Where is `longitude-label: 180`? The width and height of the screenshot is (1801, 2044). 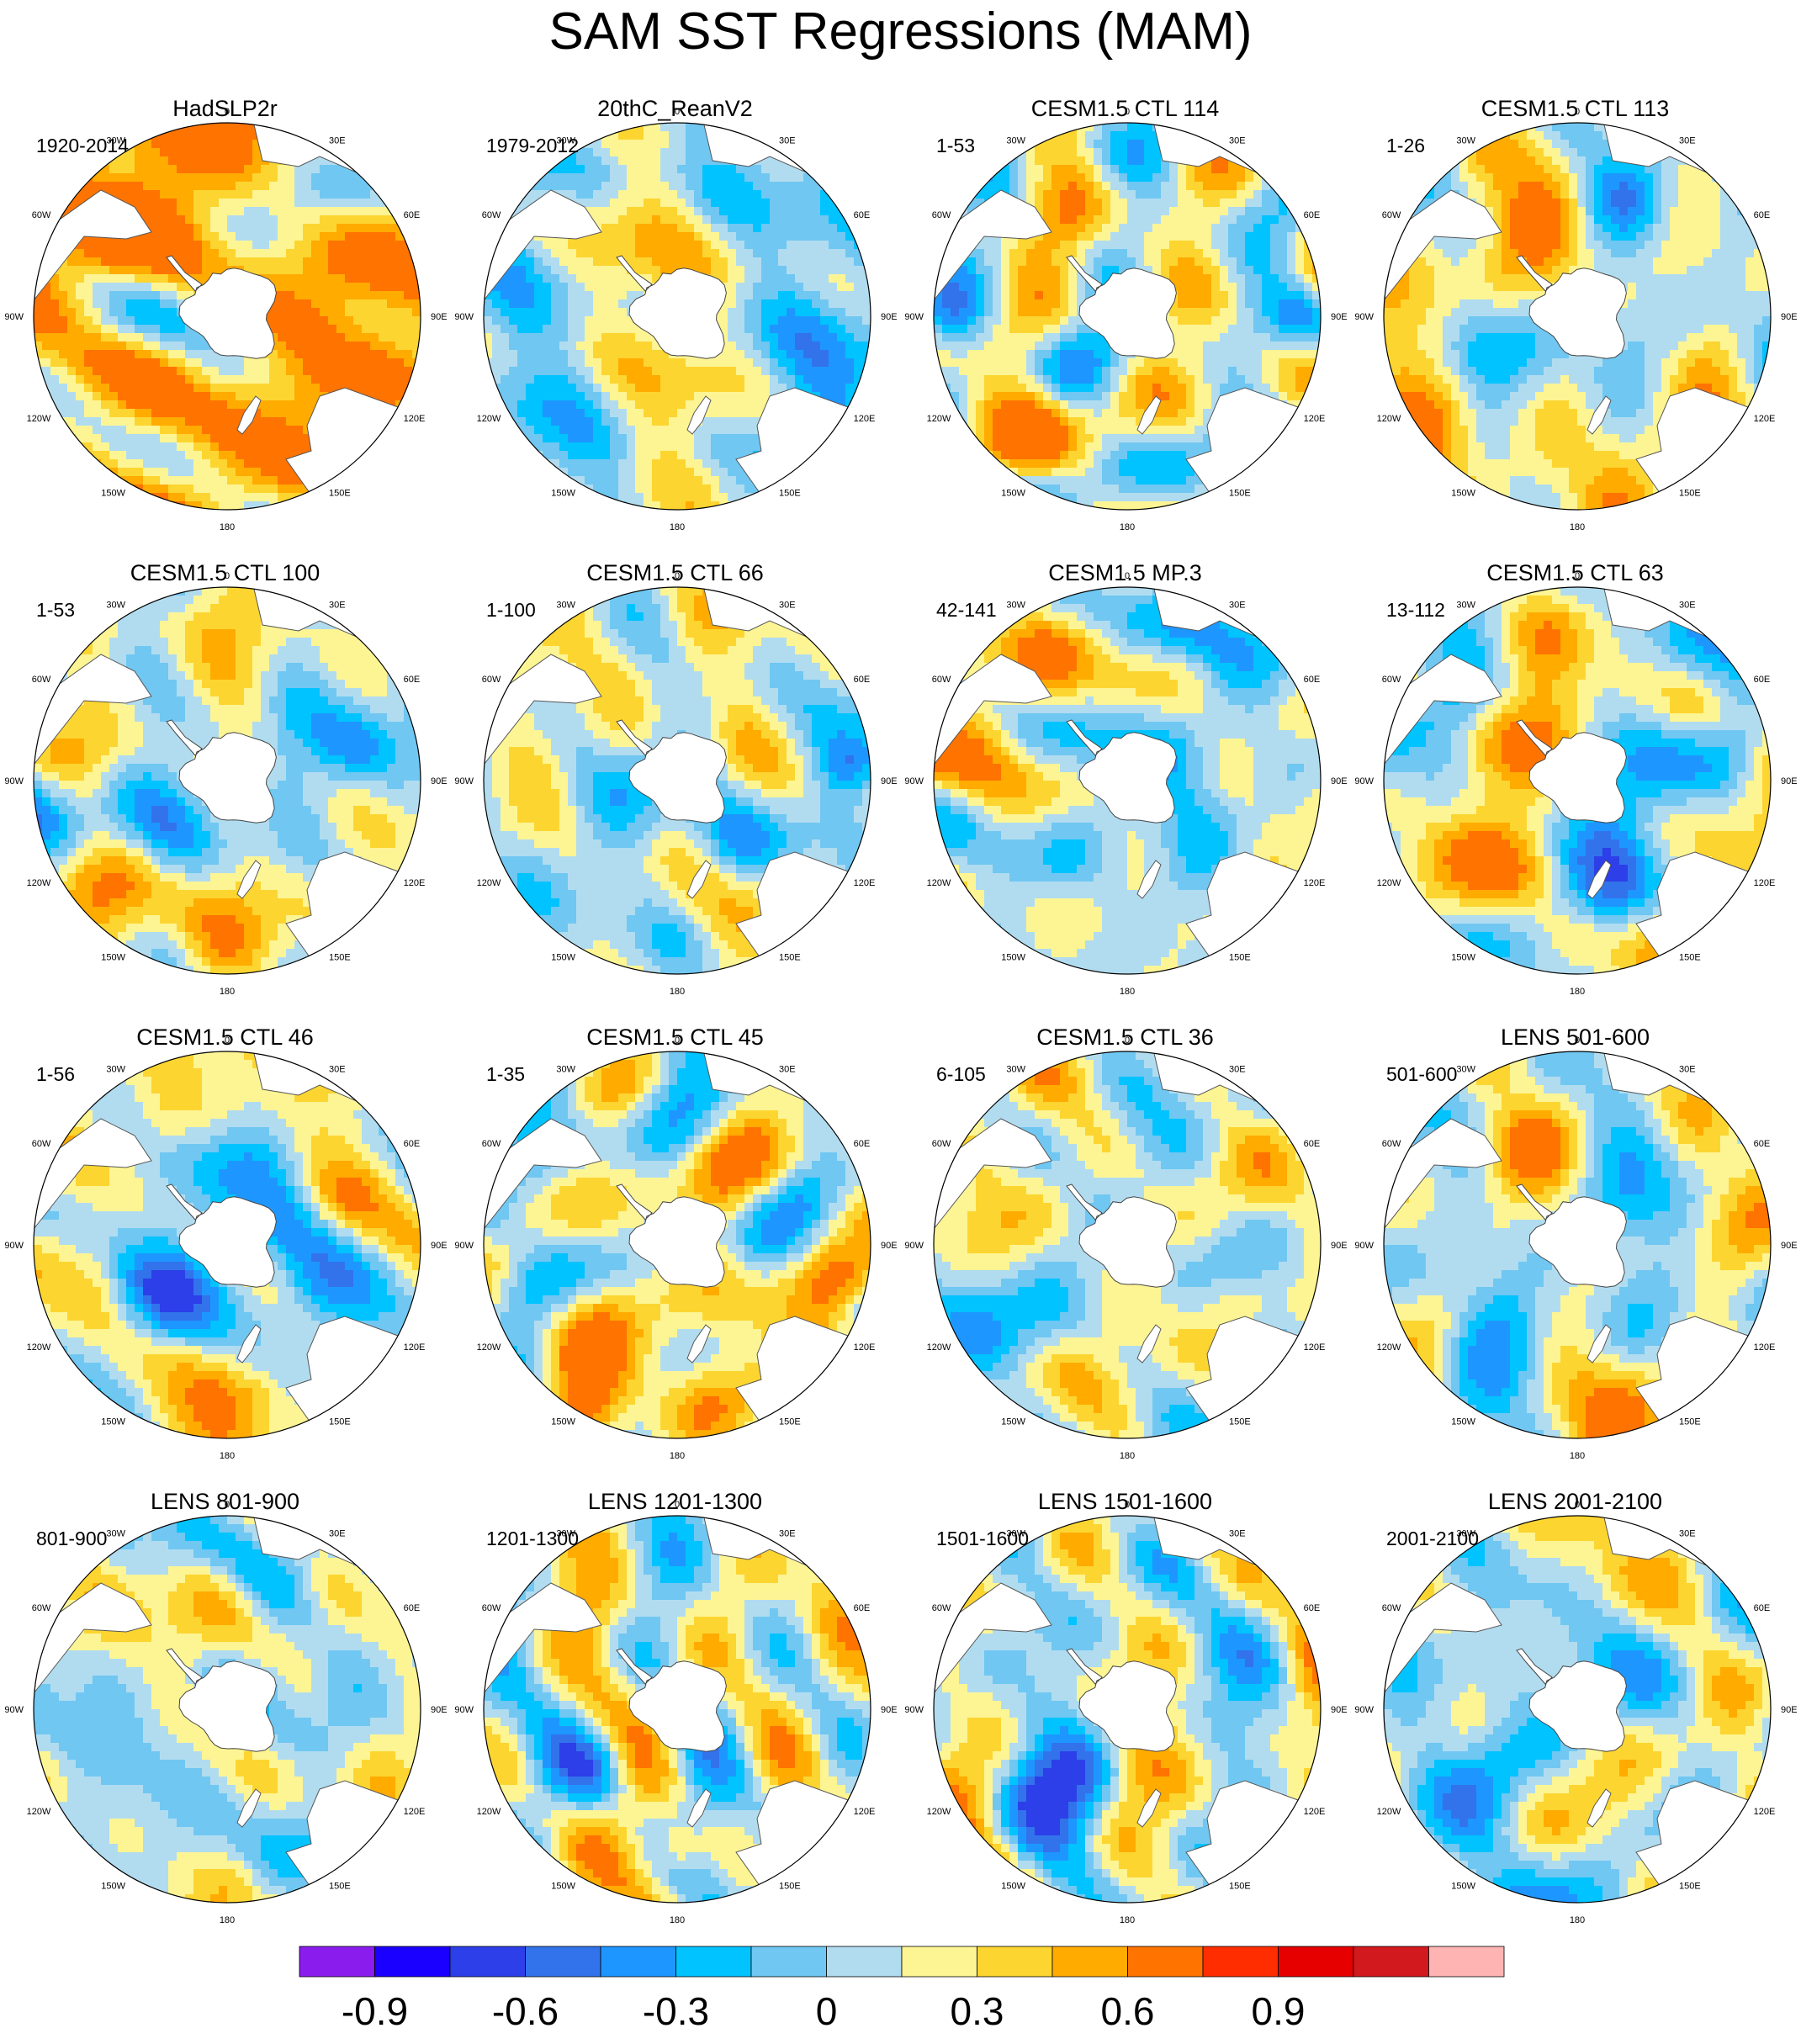 longitude-label: 180 is located at coordinates (678, 992).